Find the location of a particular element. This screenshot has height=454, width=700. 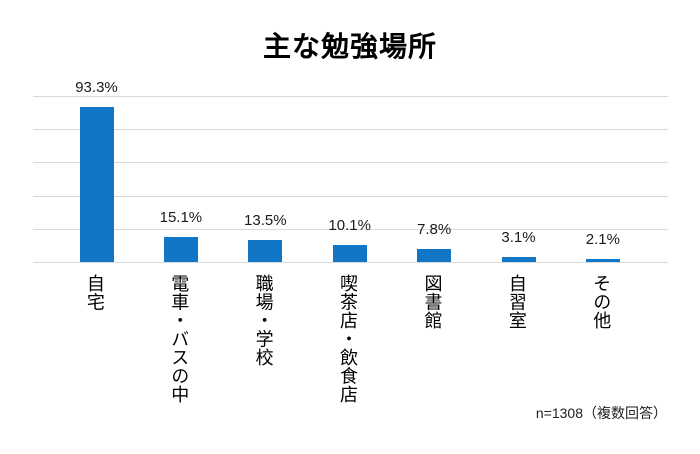

bar-value-label: 13.5% is located at coordinates (265, 220).